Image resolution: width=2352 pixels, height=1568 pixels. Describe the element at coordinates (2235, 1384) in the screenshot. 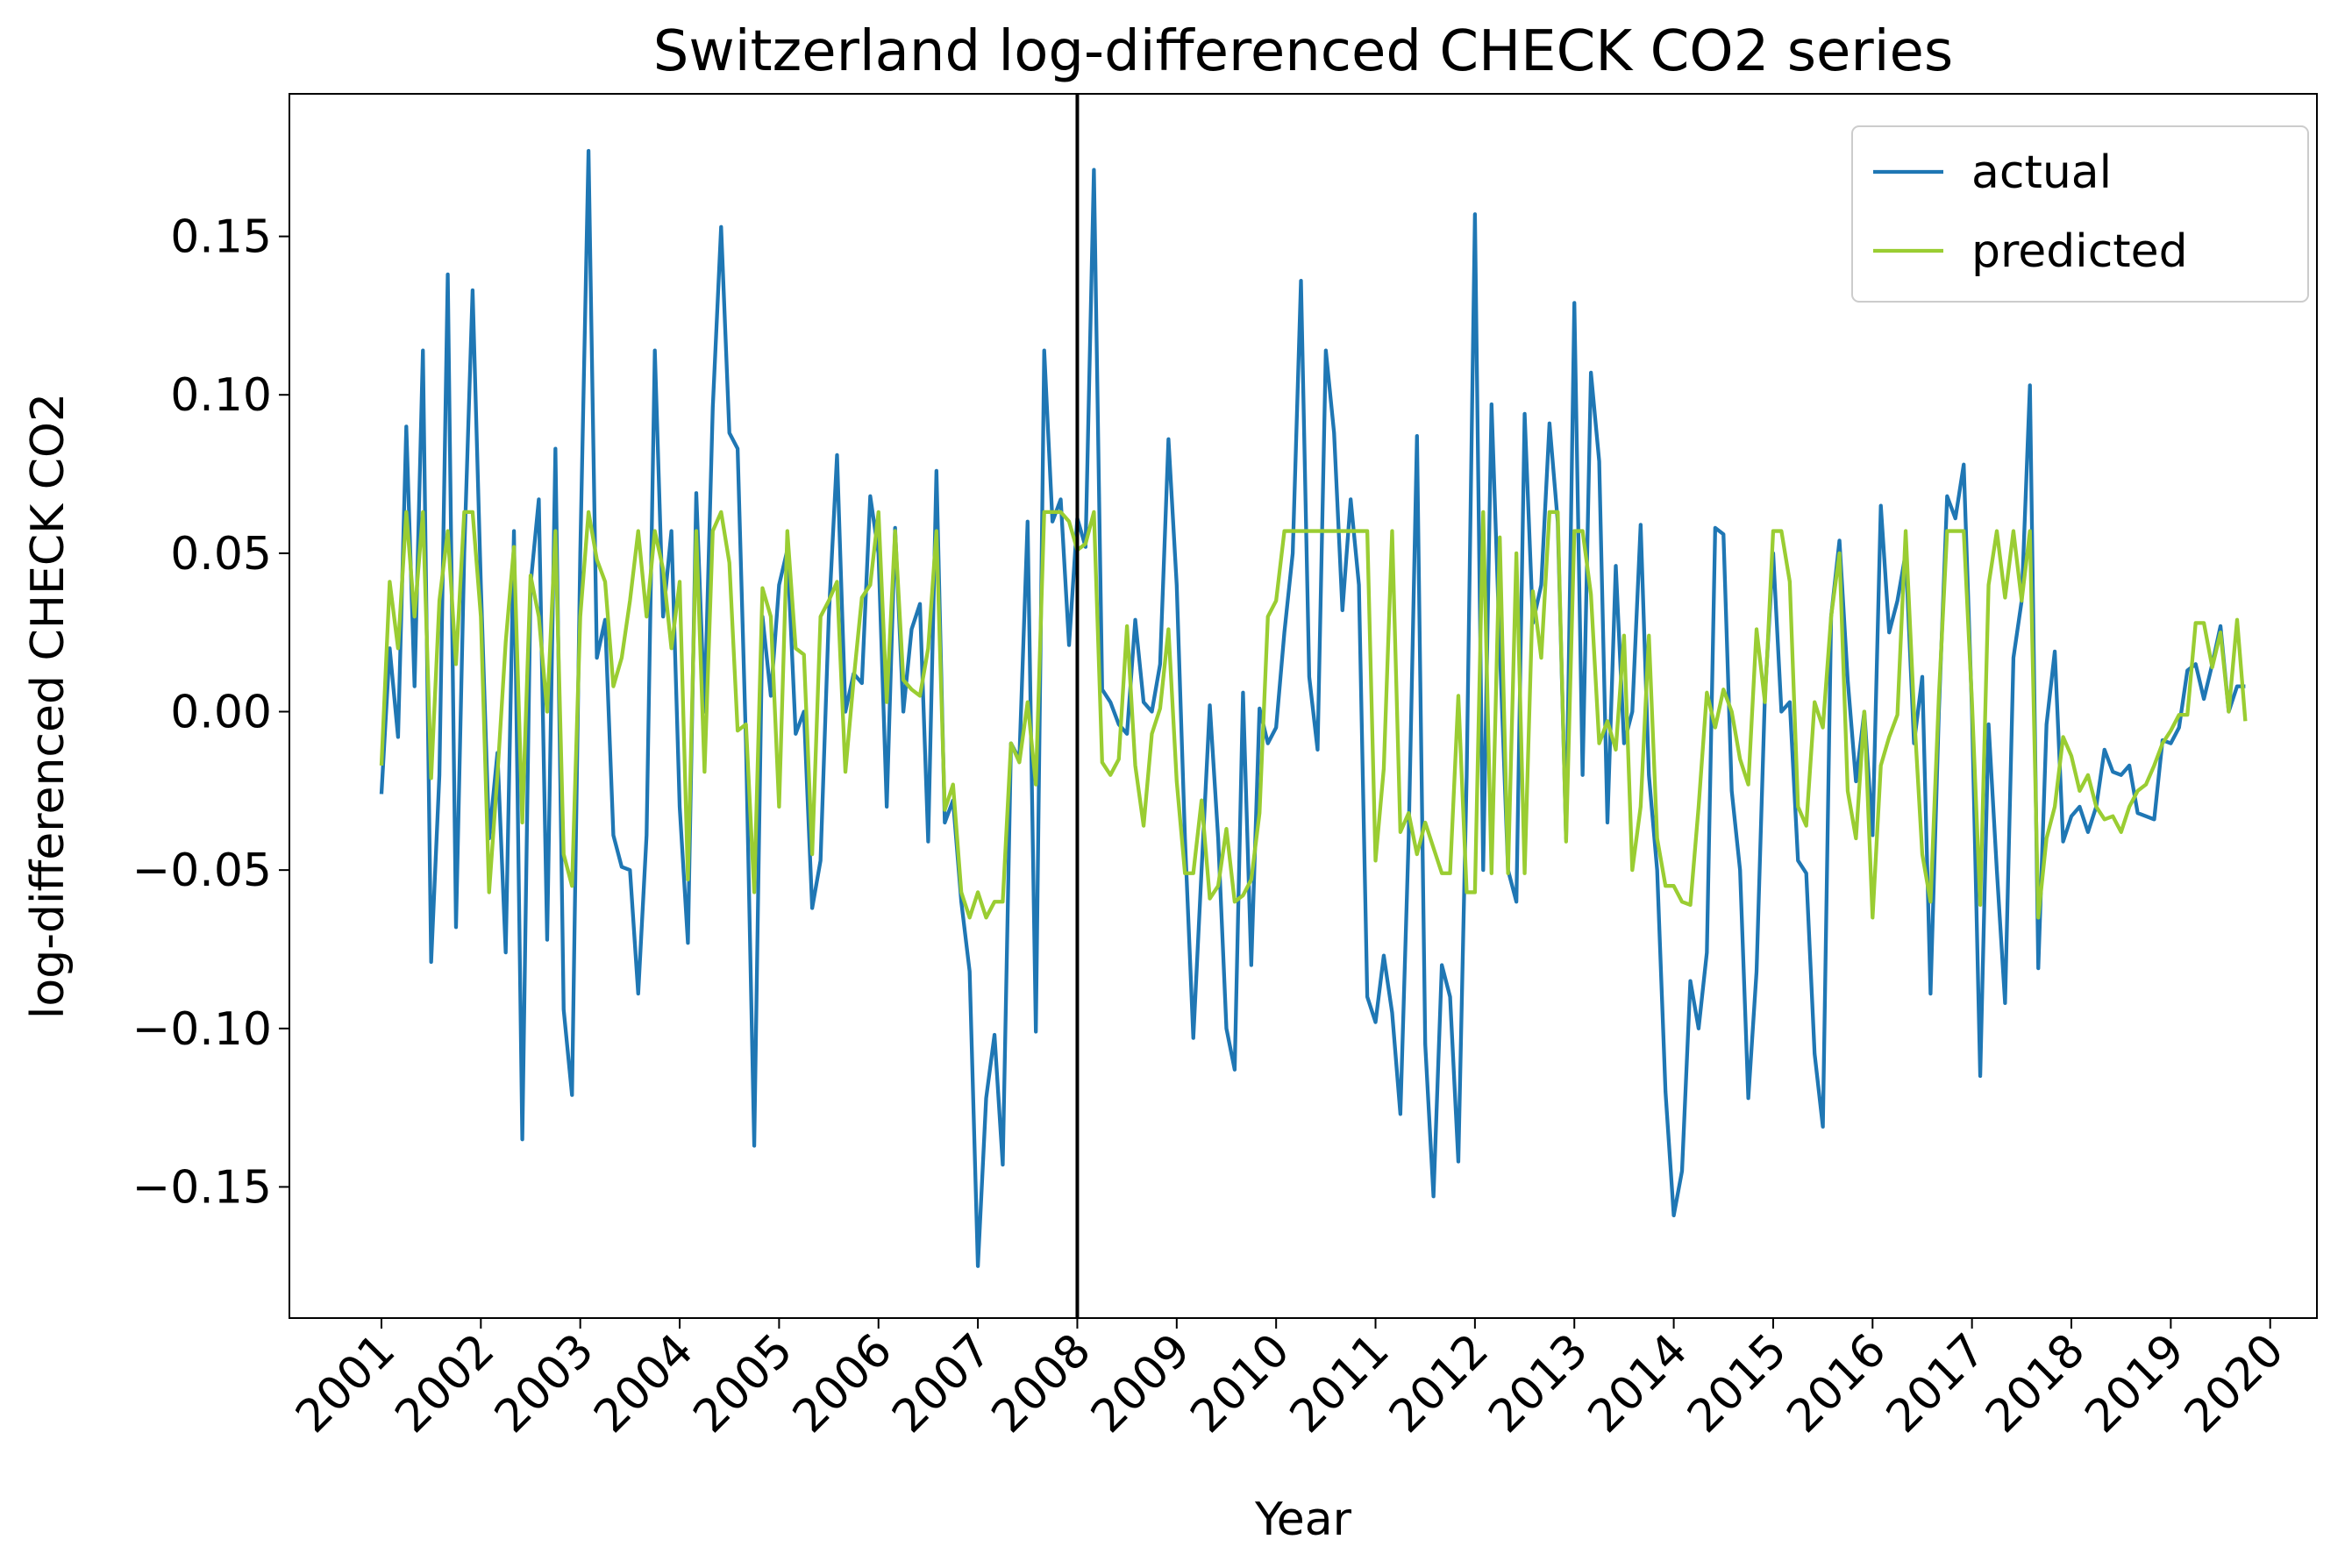

I see `x-tick-label: 2020` at that location.